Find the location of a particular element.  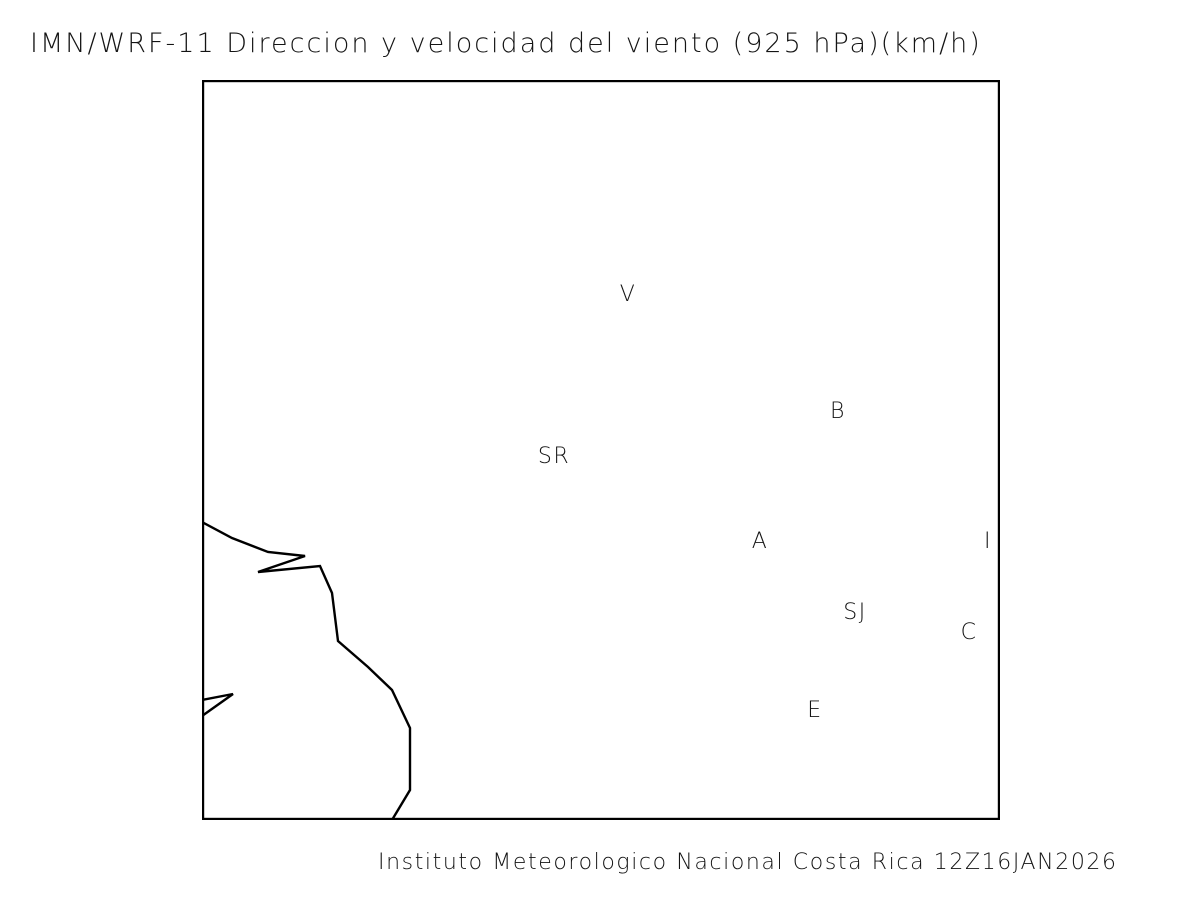

station-label-a: A is located at coordinates (760, 541).